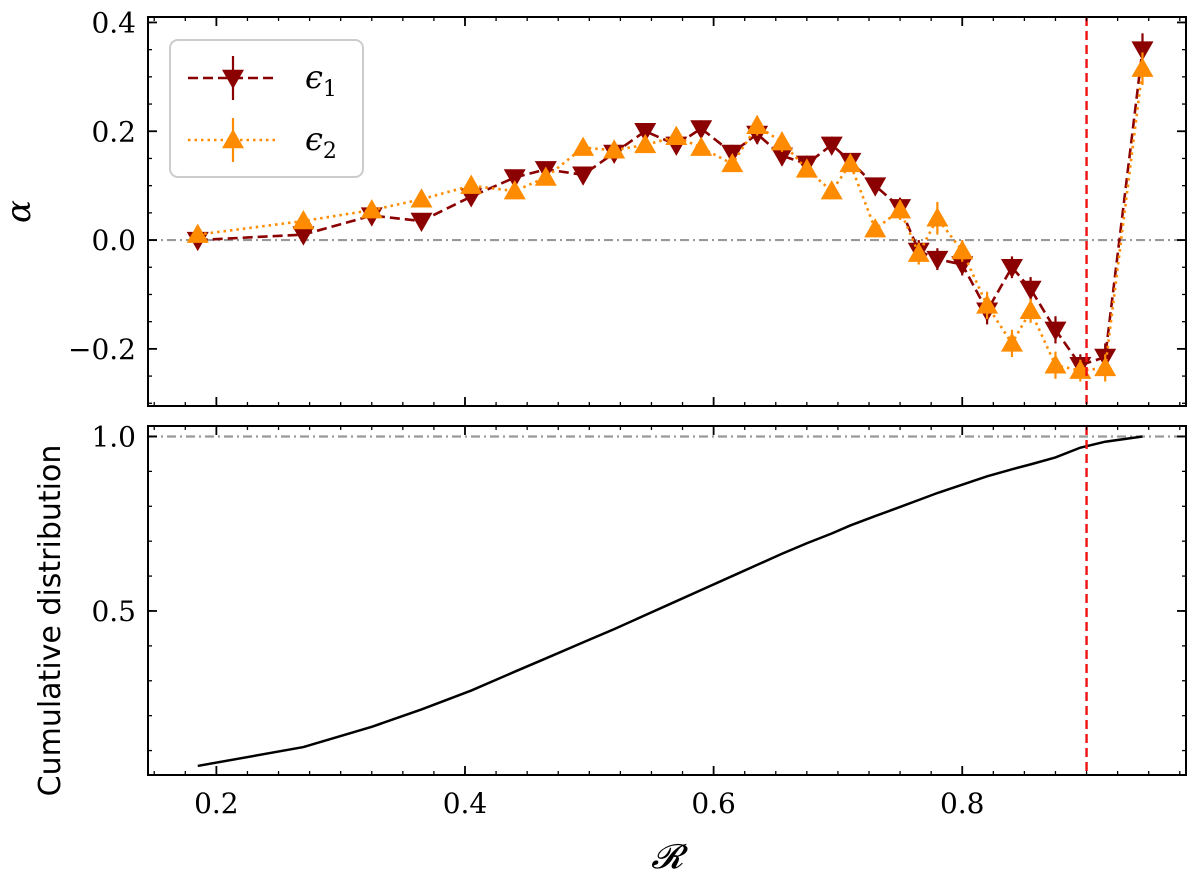 This screenshot has height=875, width=1200. I want to click on y-tick-label: 0.2, so click(113, 131).